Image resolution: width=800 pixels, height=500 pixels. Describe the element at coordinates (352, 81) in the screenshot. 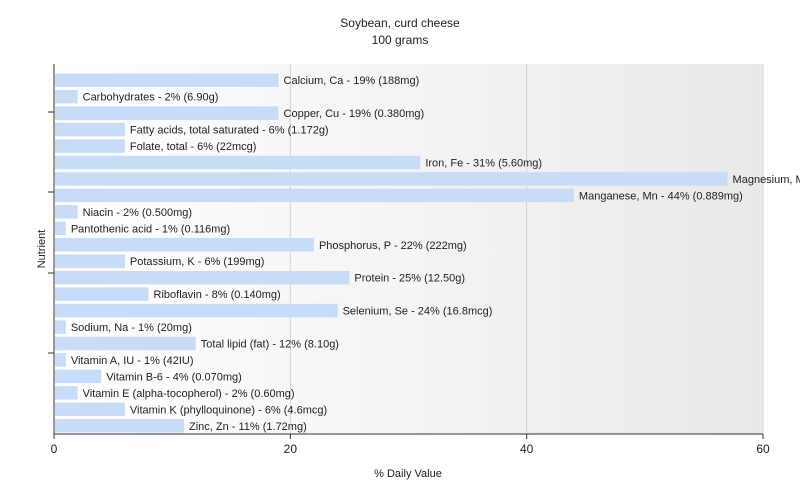

I see `bar-label: Calcium, Ca - 19% (188mg)` at that location.